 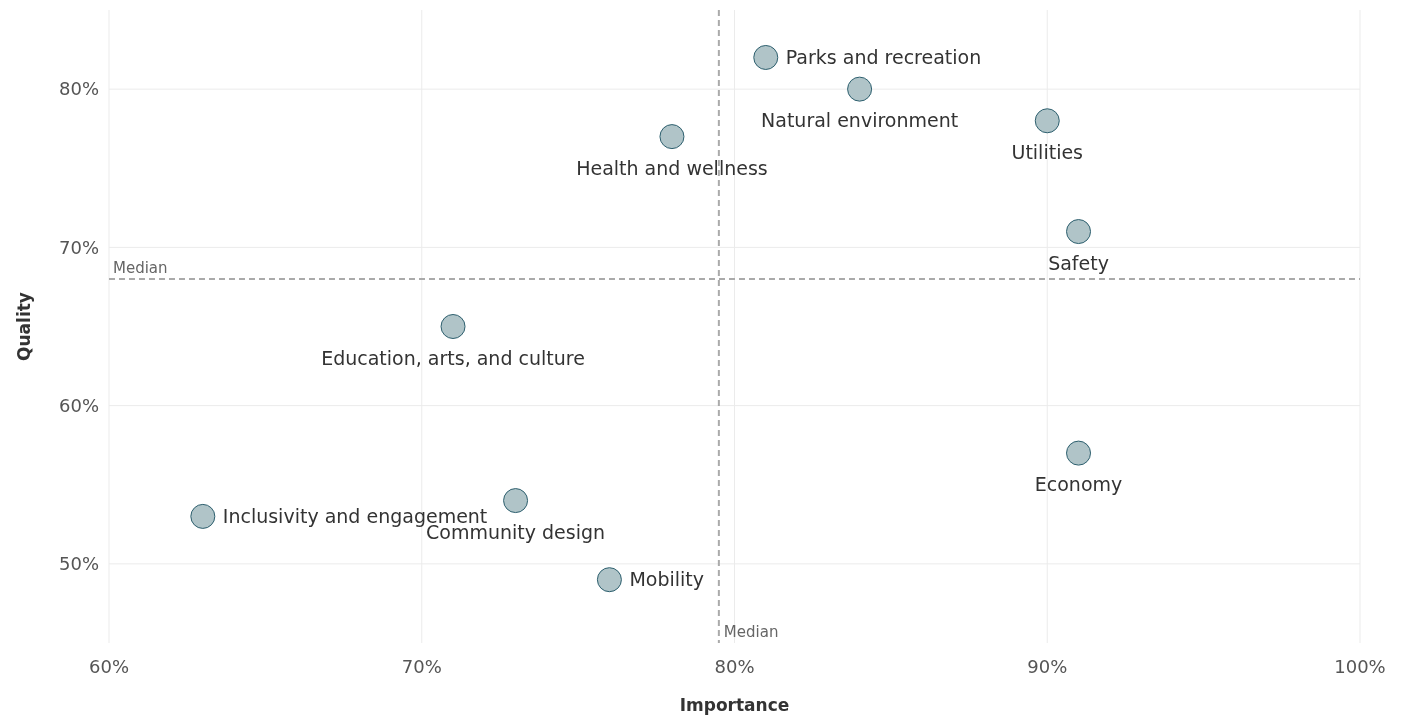 I want to click on x-tick-label: 80%, so click(x=734, y=666).